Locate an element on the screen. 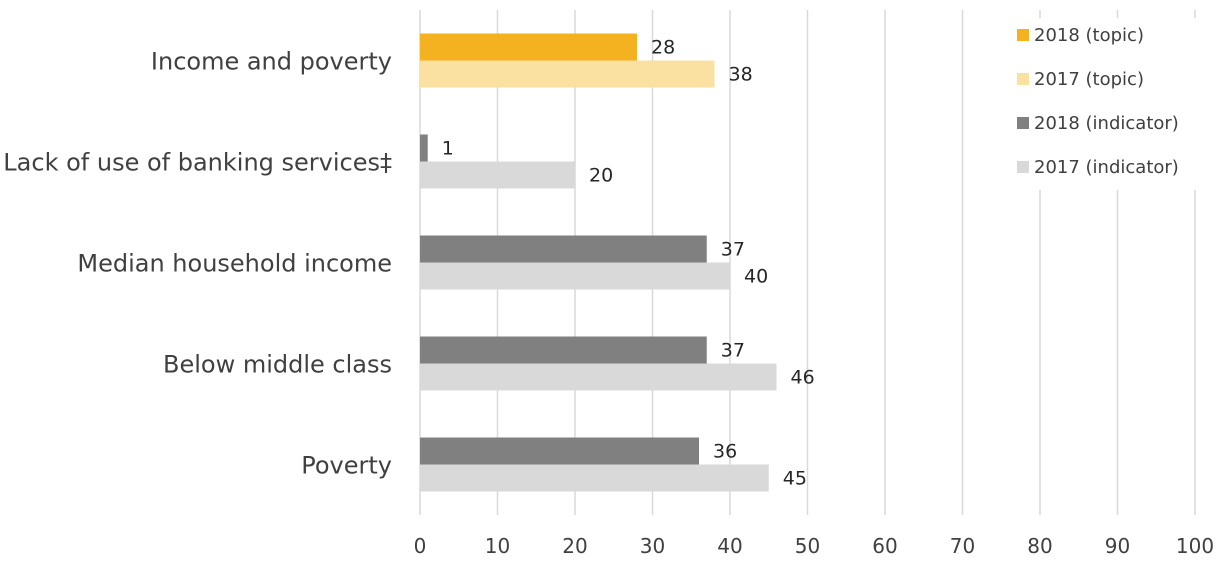 This screenshot has width=1222, height=562. bar-2018-indicator-poverty is located at coordinates (559, 451).